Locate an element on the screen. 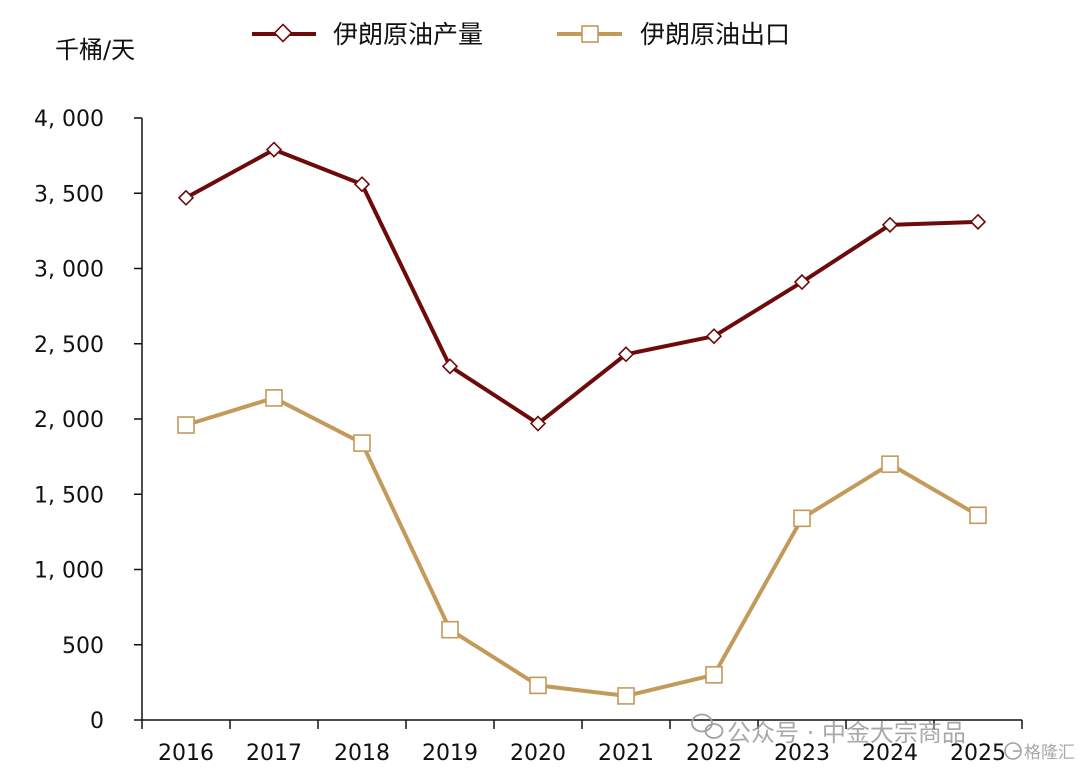 The height and width of the screenshot is (774, 1080). y-tick-label: 2, 000 is located at coordinates (69, 420).